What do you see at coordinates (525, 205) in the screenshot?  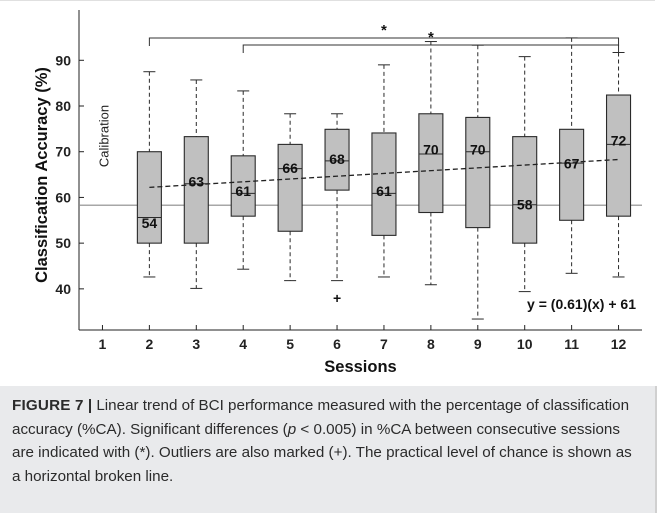 I see `box-value-label: 58` at bounding box center [525, 205].